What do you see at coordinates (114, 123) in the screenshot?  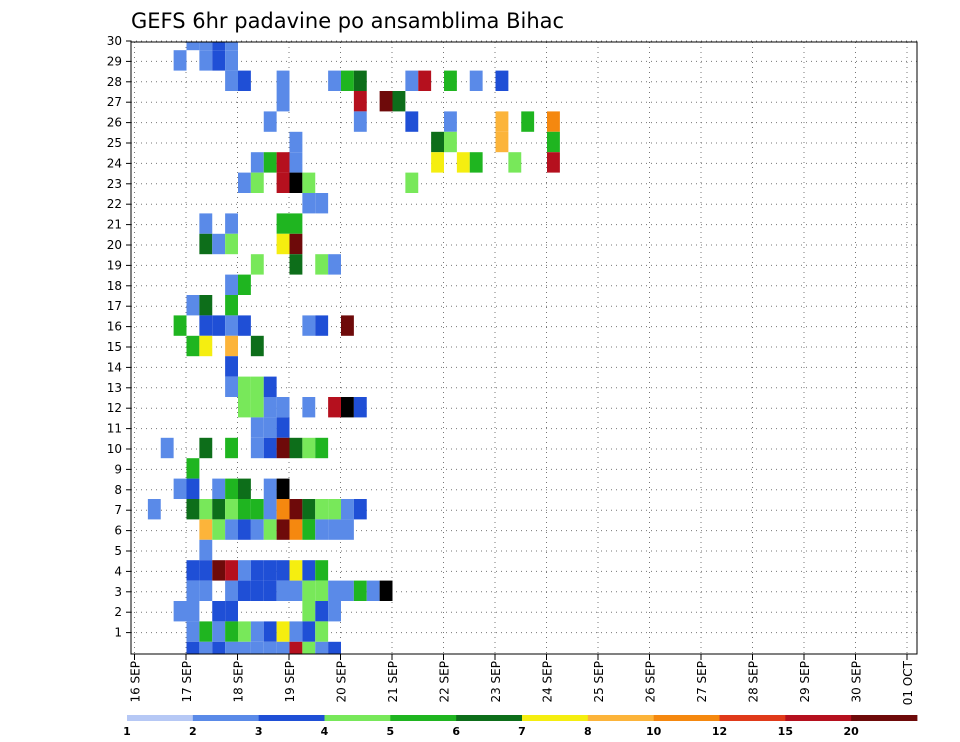 I see `y-tick-label: 26` at bounding box center [114, 123].